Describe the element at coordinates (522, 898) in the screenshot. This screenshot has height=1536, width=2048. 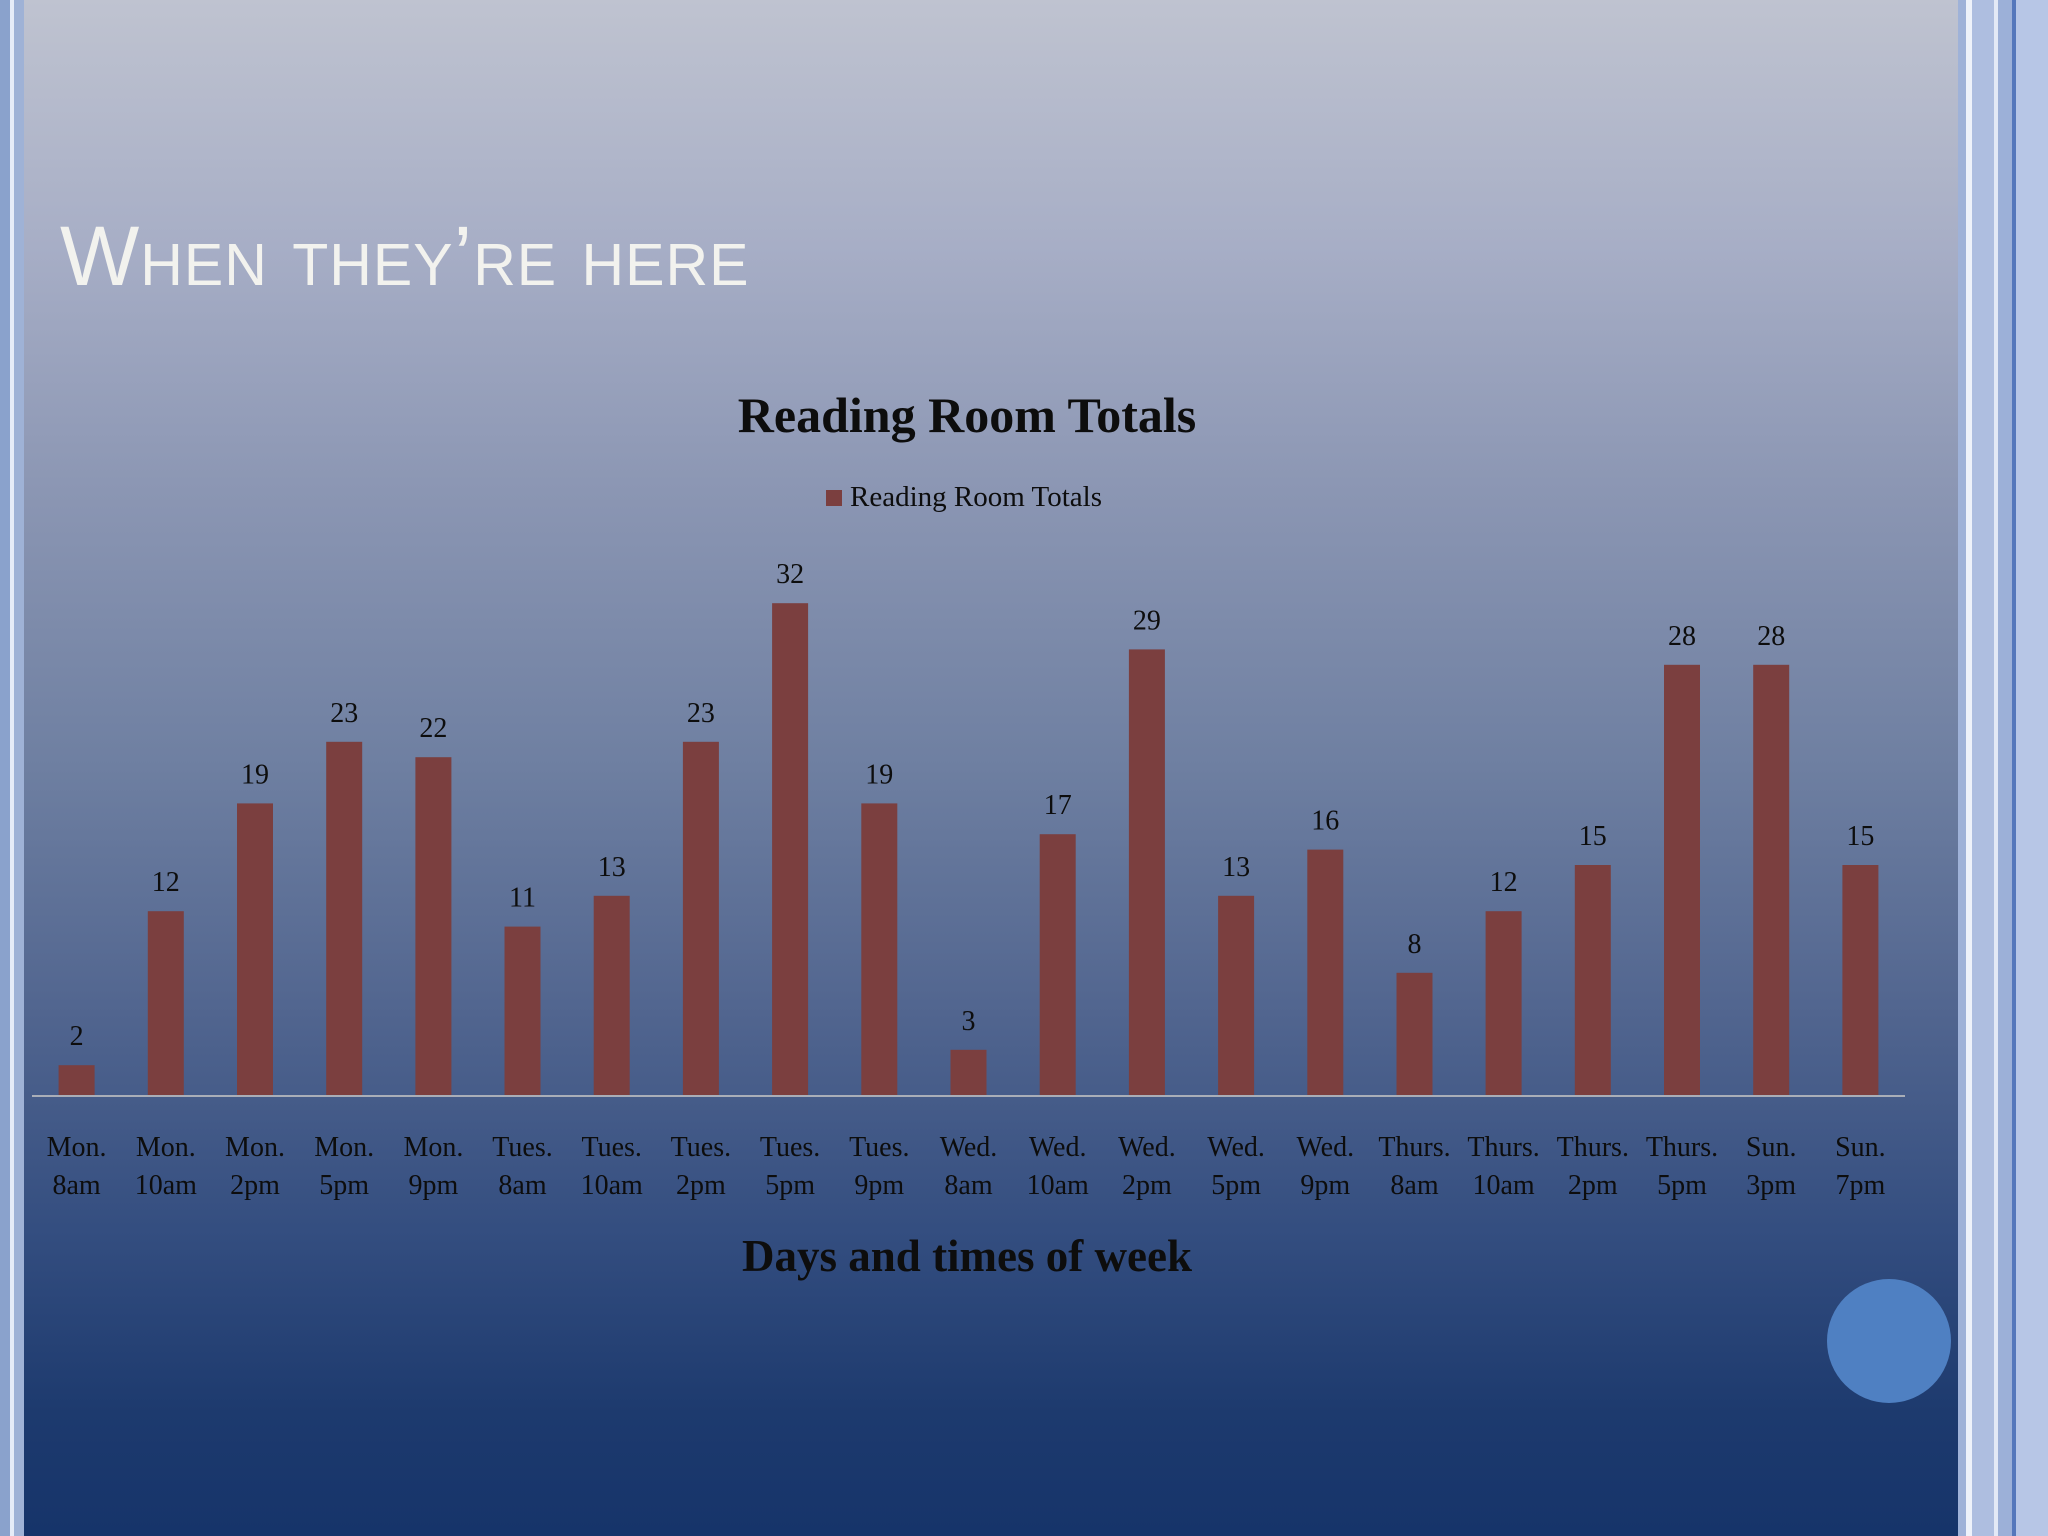
I see `data-label: 11` at that location.